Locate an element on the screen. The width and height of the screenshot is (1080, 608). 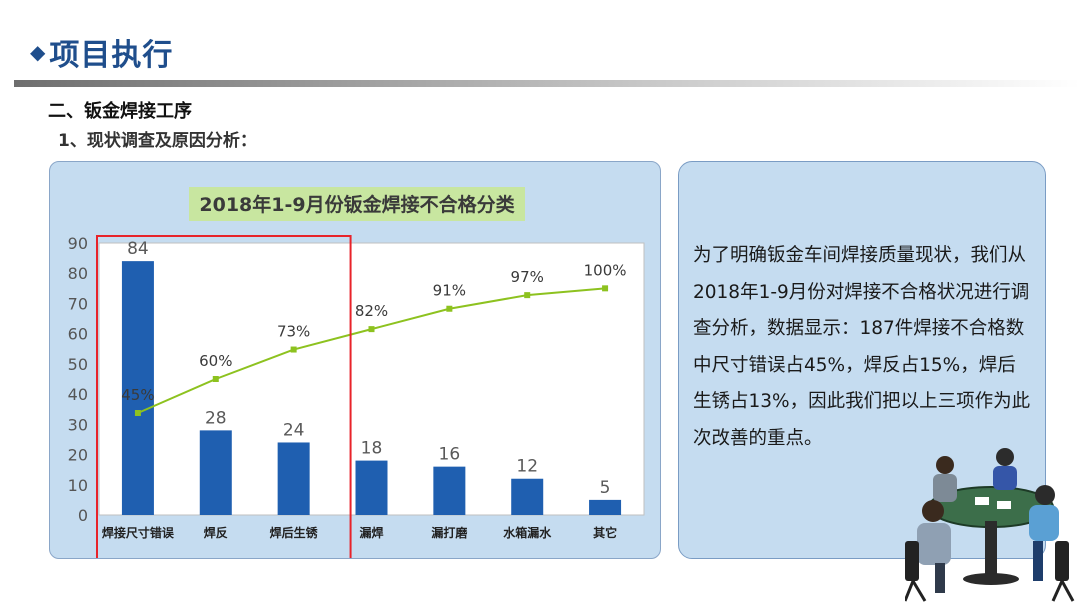
y-tick-label: 90 is located at coordinates (78, 243).